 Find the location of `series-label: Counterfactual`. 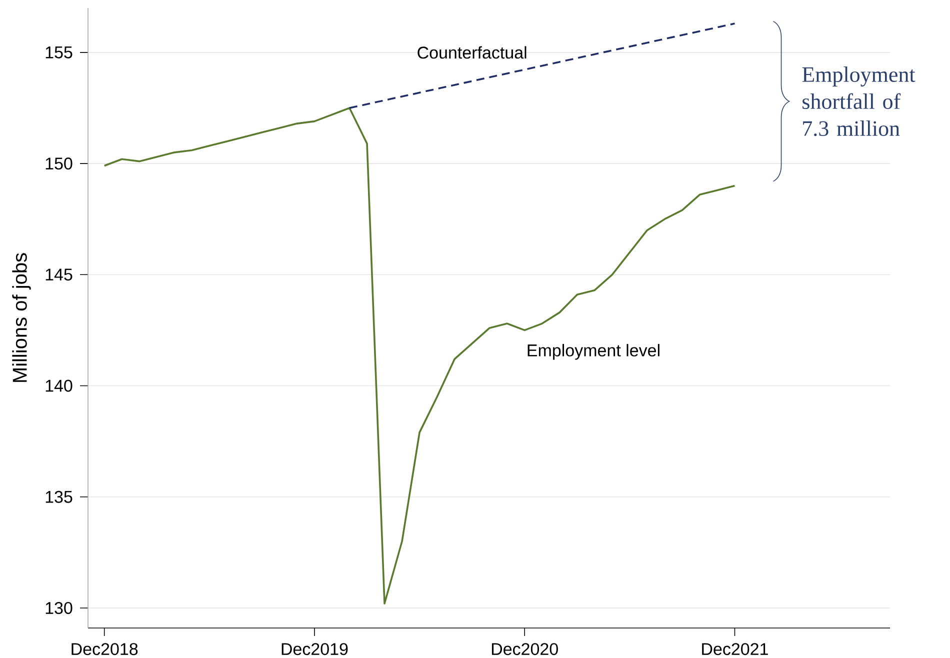

series-label: Counterfactual is located at coordinates (472, 52).